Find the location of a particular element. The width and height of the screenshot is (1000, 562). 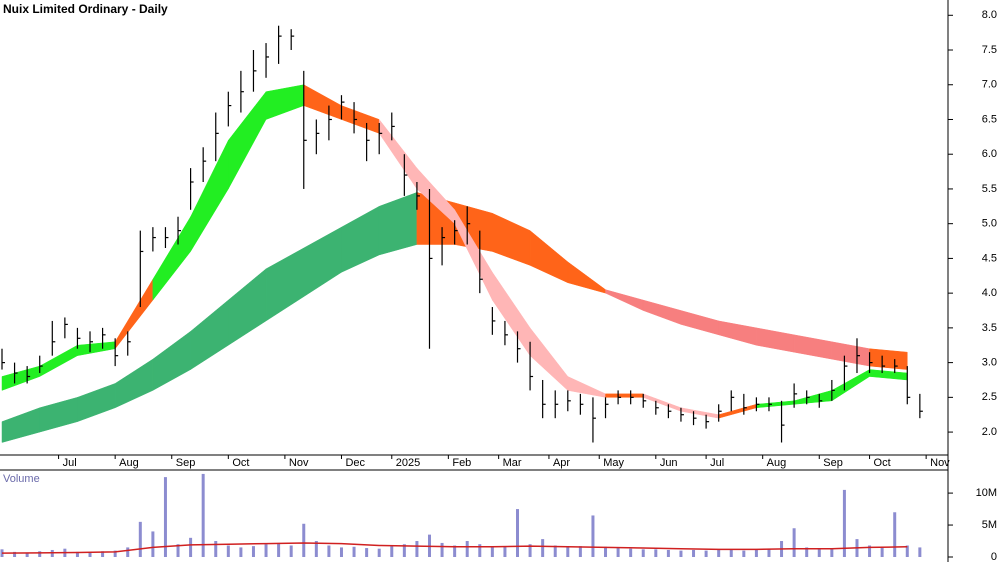

ribbon-segment is located at coordinates (624, 395).